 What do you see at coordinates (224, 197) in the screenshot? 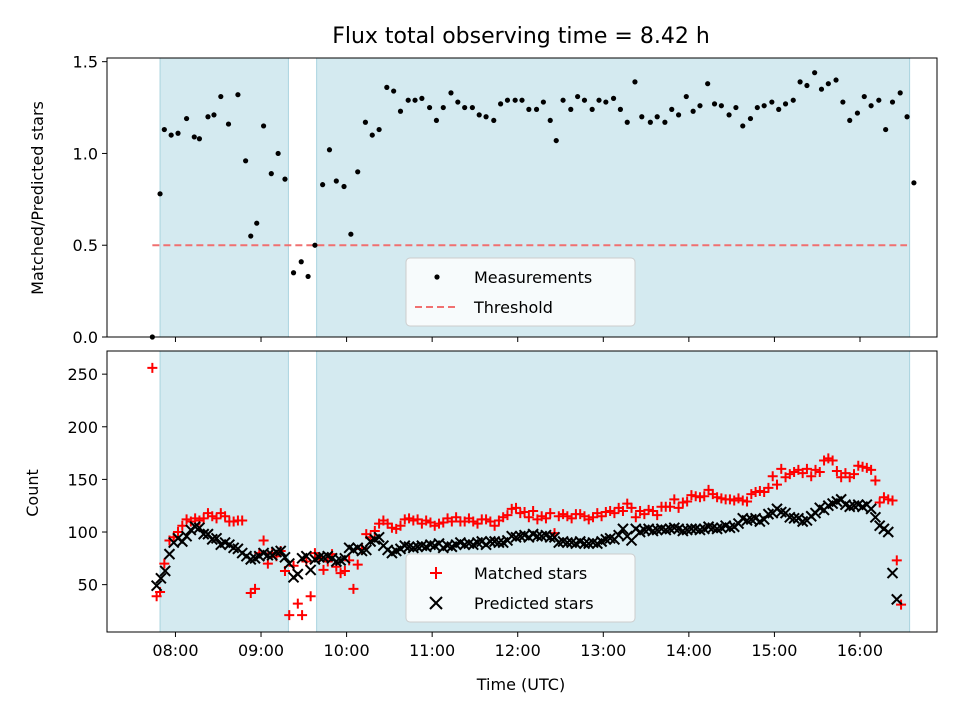
I see `shaded-span` at bounding box center [224, 197].